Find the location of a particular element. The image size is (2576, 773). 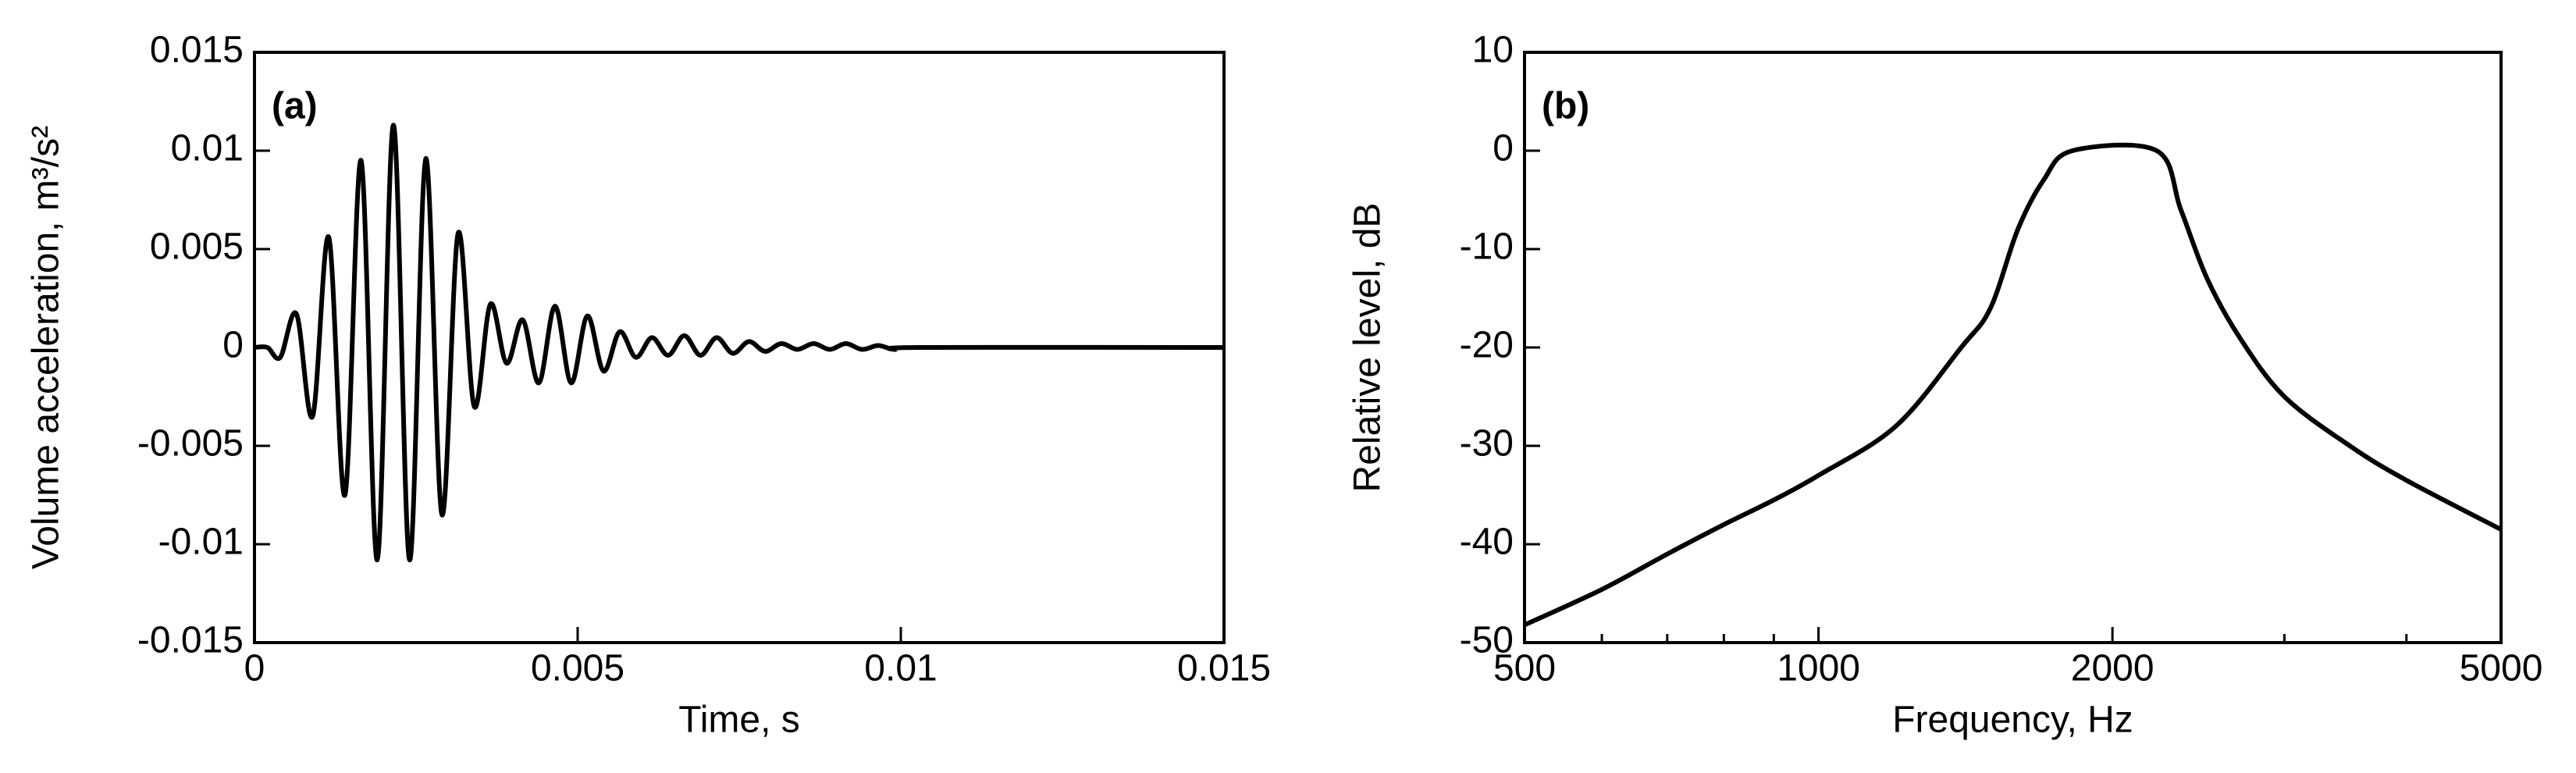

y-tick-label: -10 is located at coordinates (1487, 247).